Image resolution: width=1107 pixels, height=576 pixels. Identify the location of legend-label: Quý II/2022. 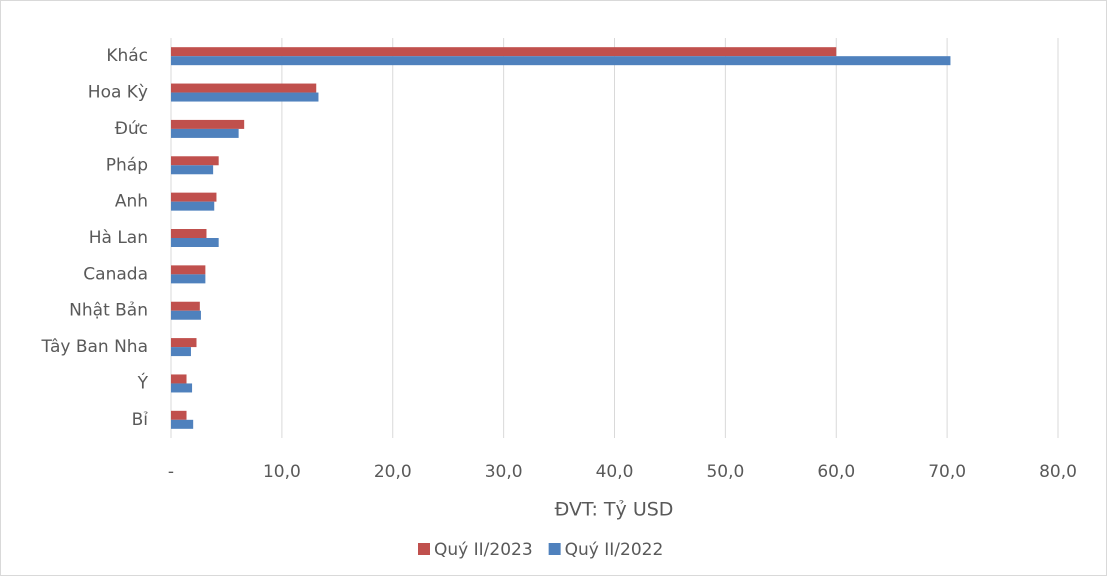
(614, 550).